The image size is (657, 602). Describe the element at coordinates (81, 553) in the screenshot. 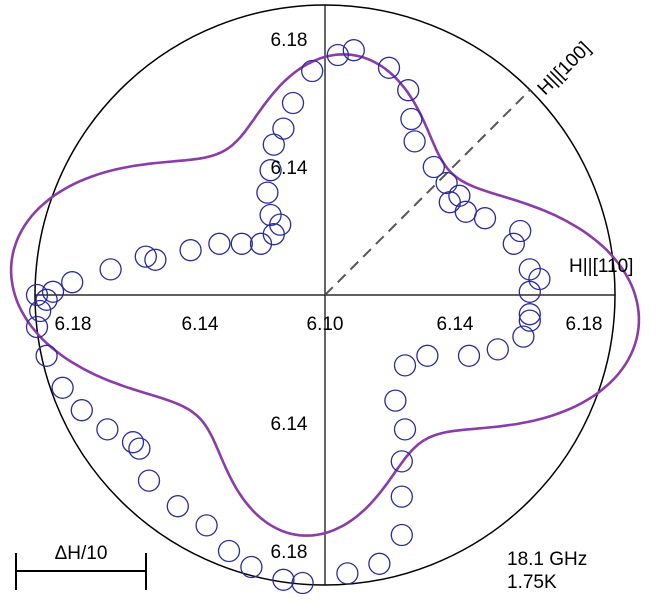

I see `scale-bar-label: ΔH/10` at that location.